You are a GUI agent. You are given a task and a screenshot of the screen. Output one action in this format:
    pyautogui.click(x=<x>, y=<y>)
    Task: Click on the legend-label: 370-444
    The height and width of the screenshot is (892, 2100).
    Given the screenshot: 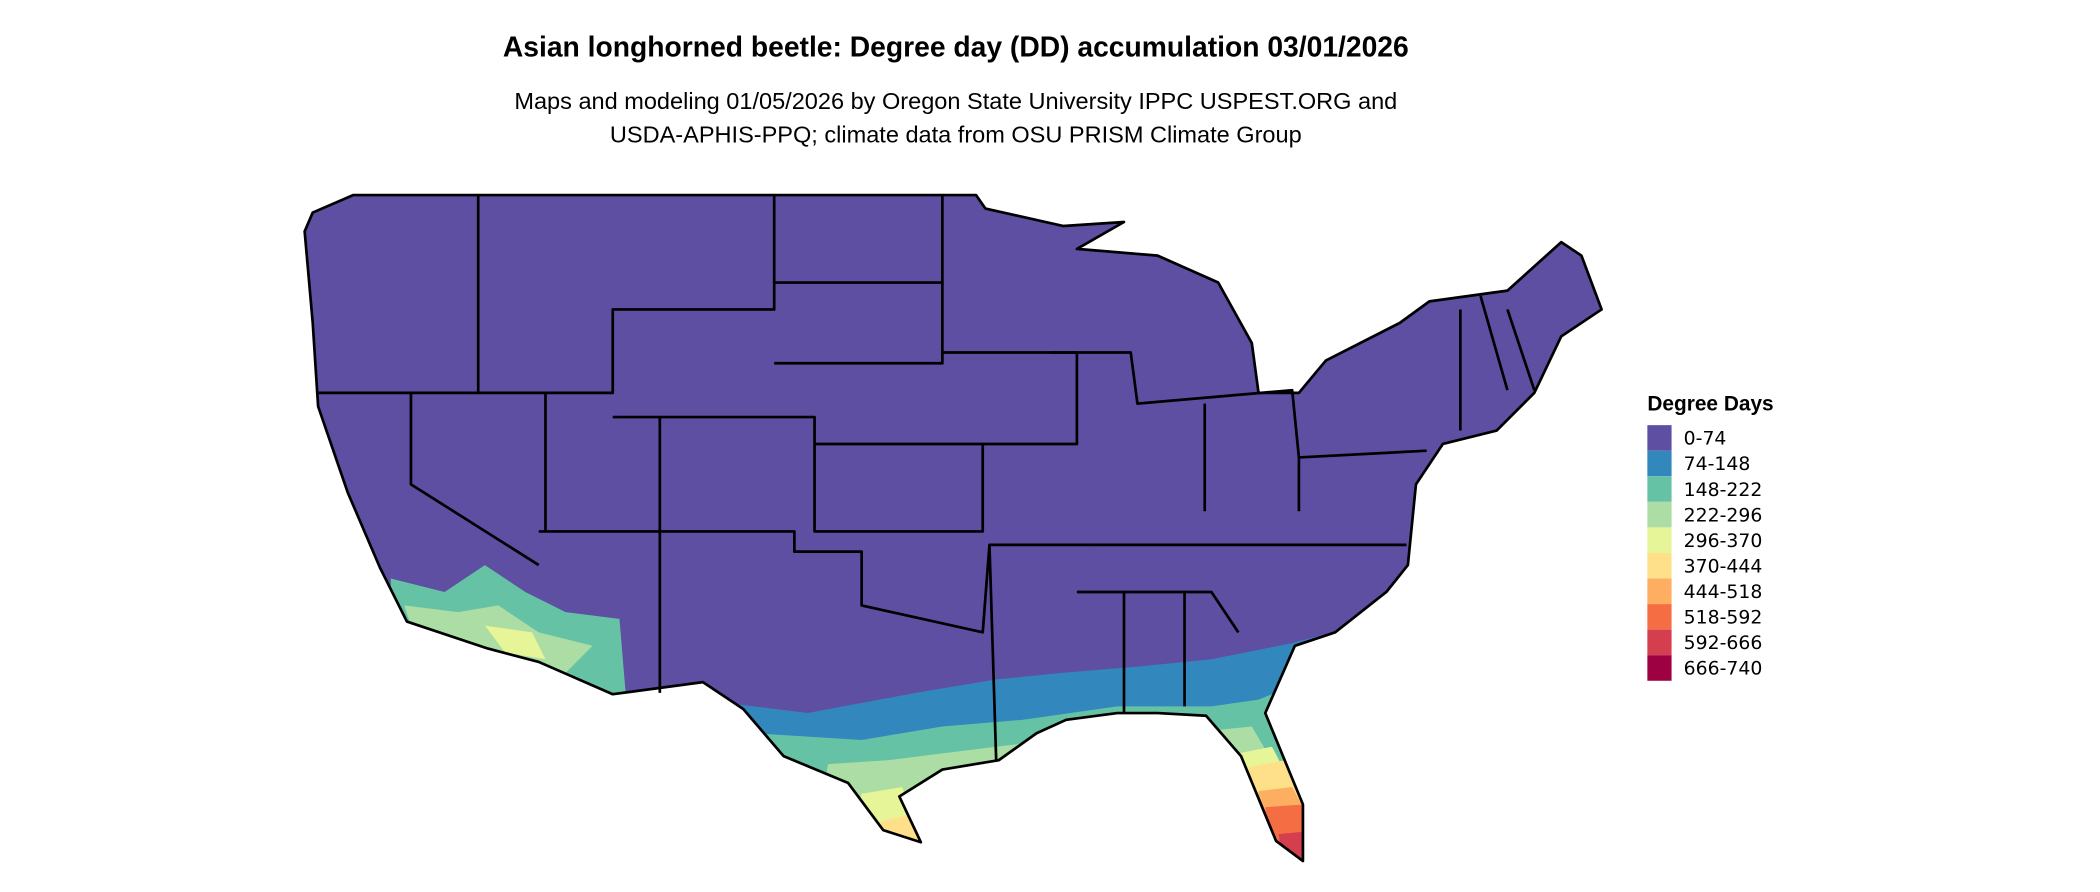 What is the action you would take?
    pyautogui.click(x=1723, y=566)
    